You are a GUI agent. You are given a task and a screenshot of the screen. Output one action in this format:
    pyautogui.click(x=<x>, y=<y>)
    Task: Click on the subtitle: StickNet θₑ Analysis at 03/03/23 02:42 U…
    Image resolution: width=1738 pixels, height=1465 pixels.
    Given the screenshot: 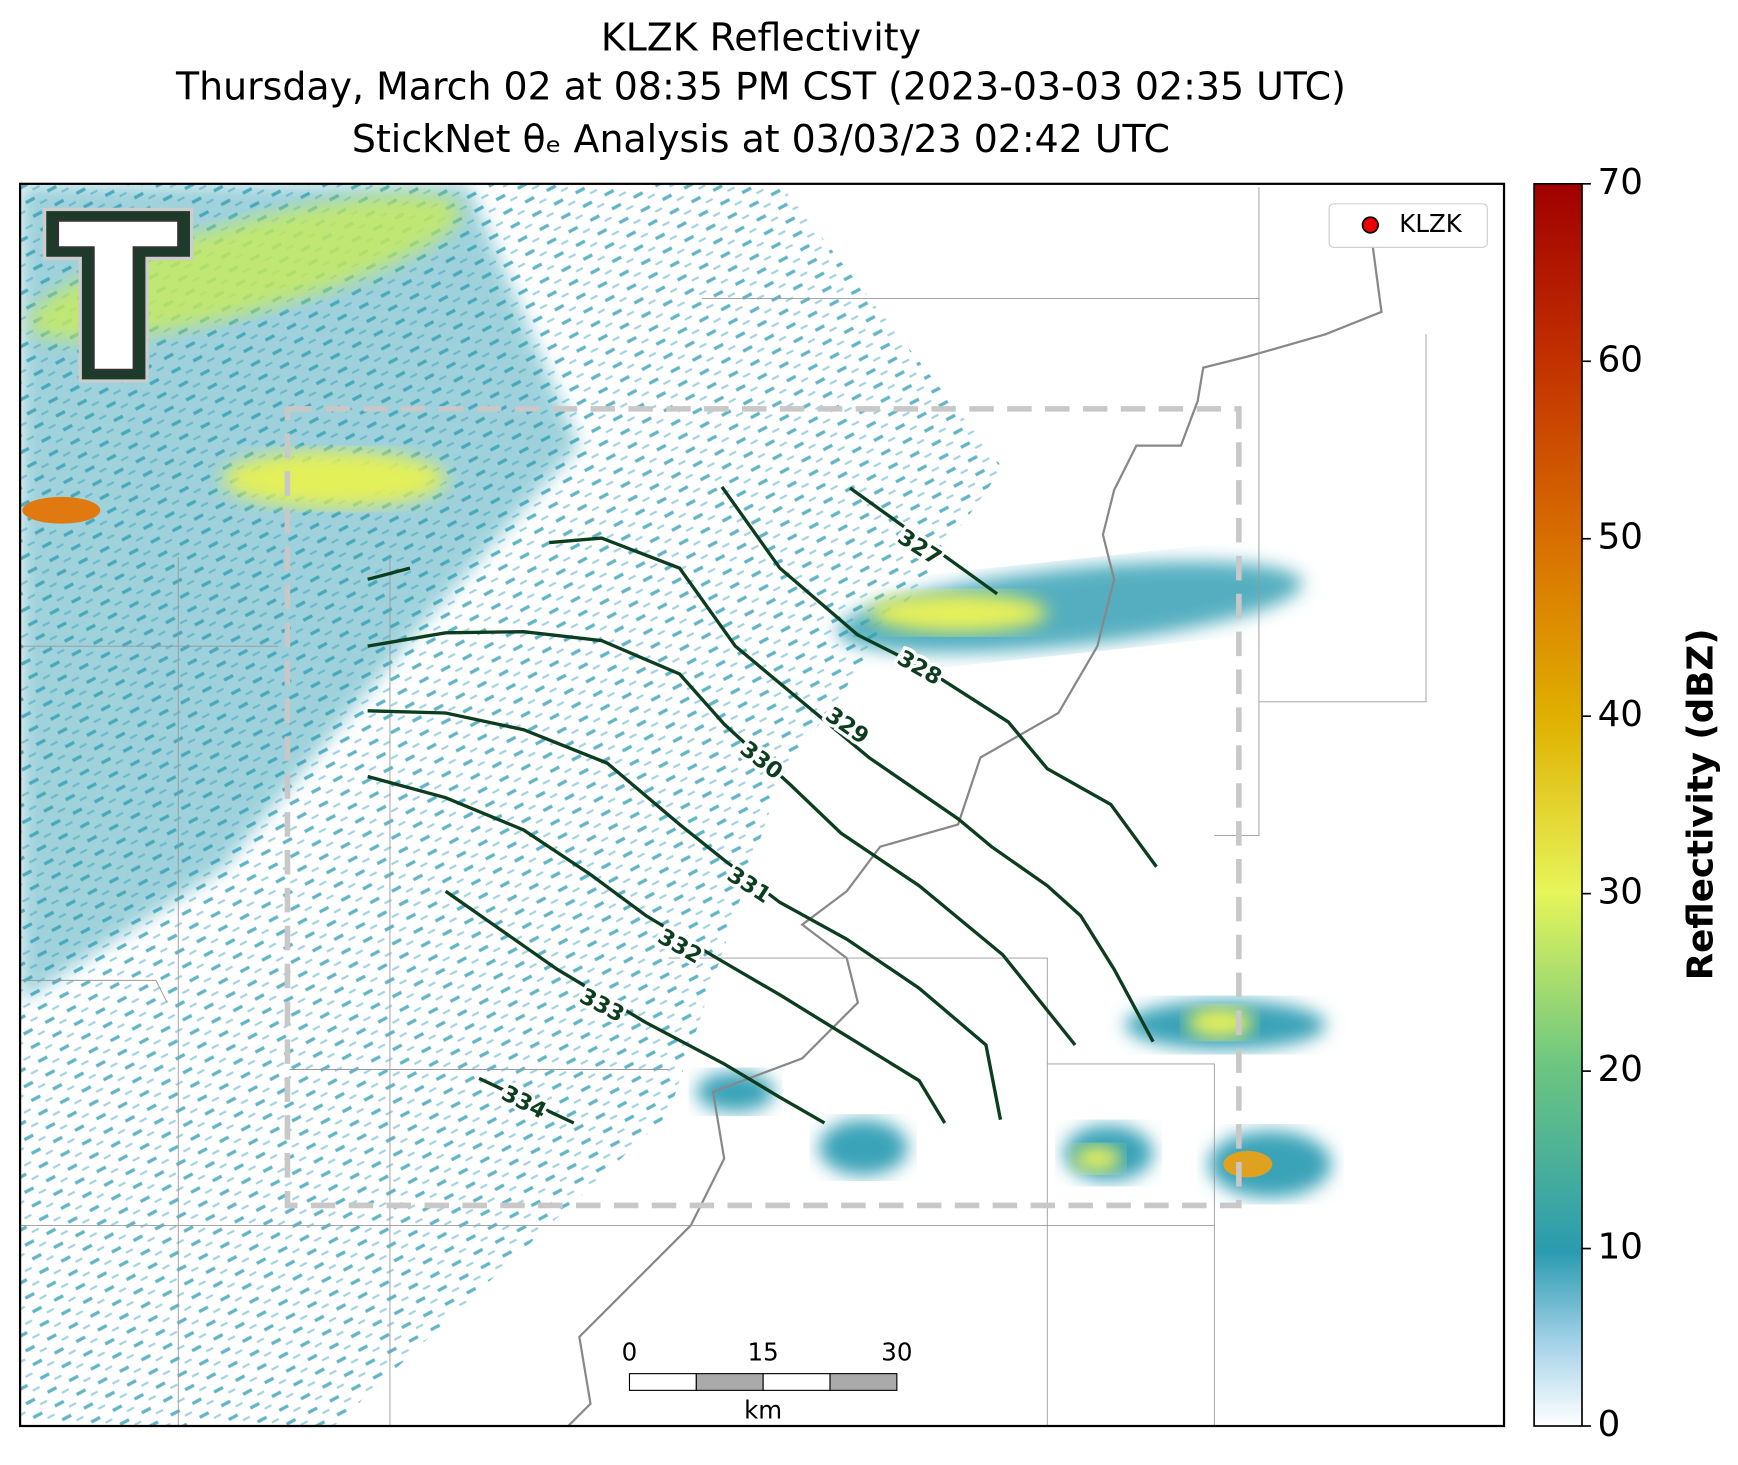 What is the action you would take?
    pyautogui.click(x=761, y=139)
    